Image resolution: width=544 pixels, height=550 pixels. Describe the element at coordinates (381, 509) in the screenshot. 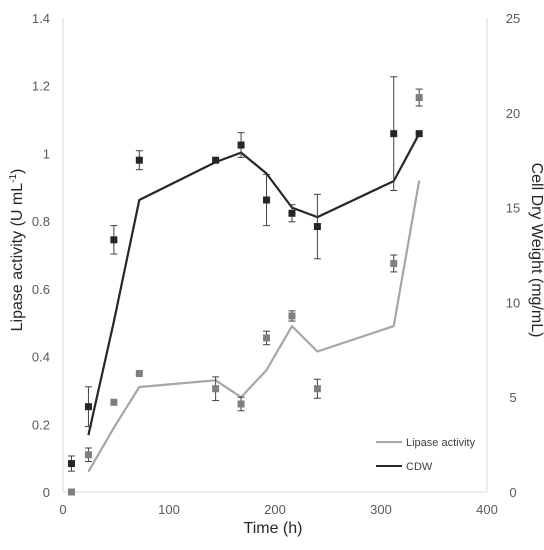

I see `x-tick-label: 300` at that location.